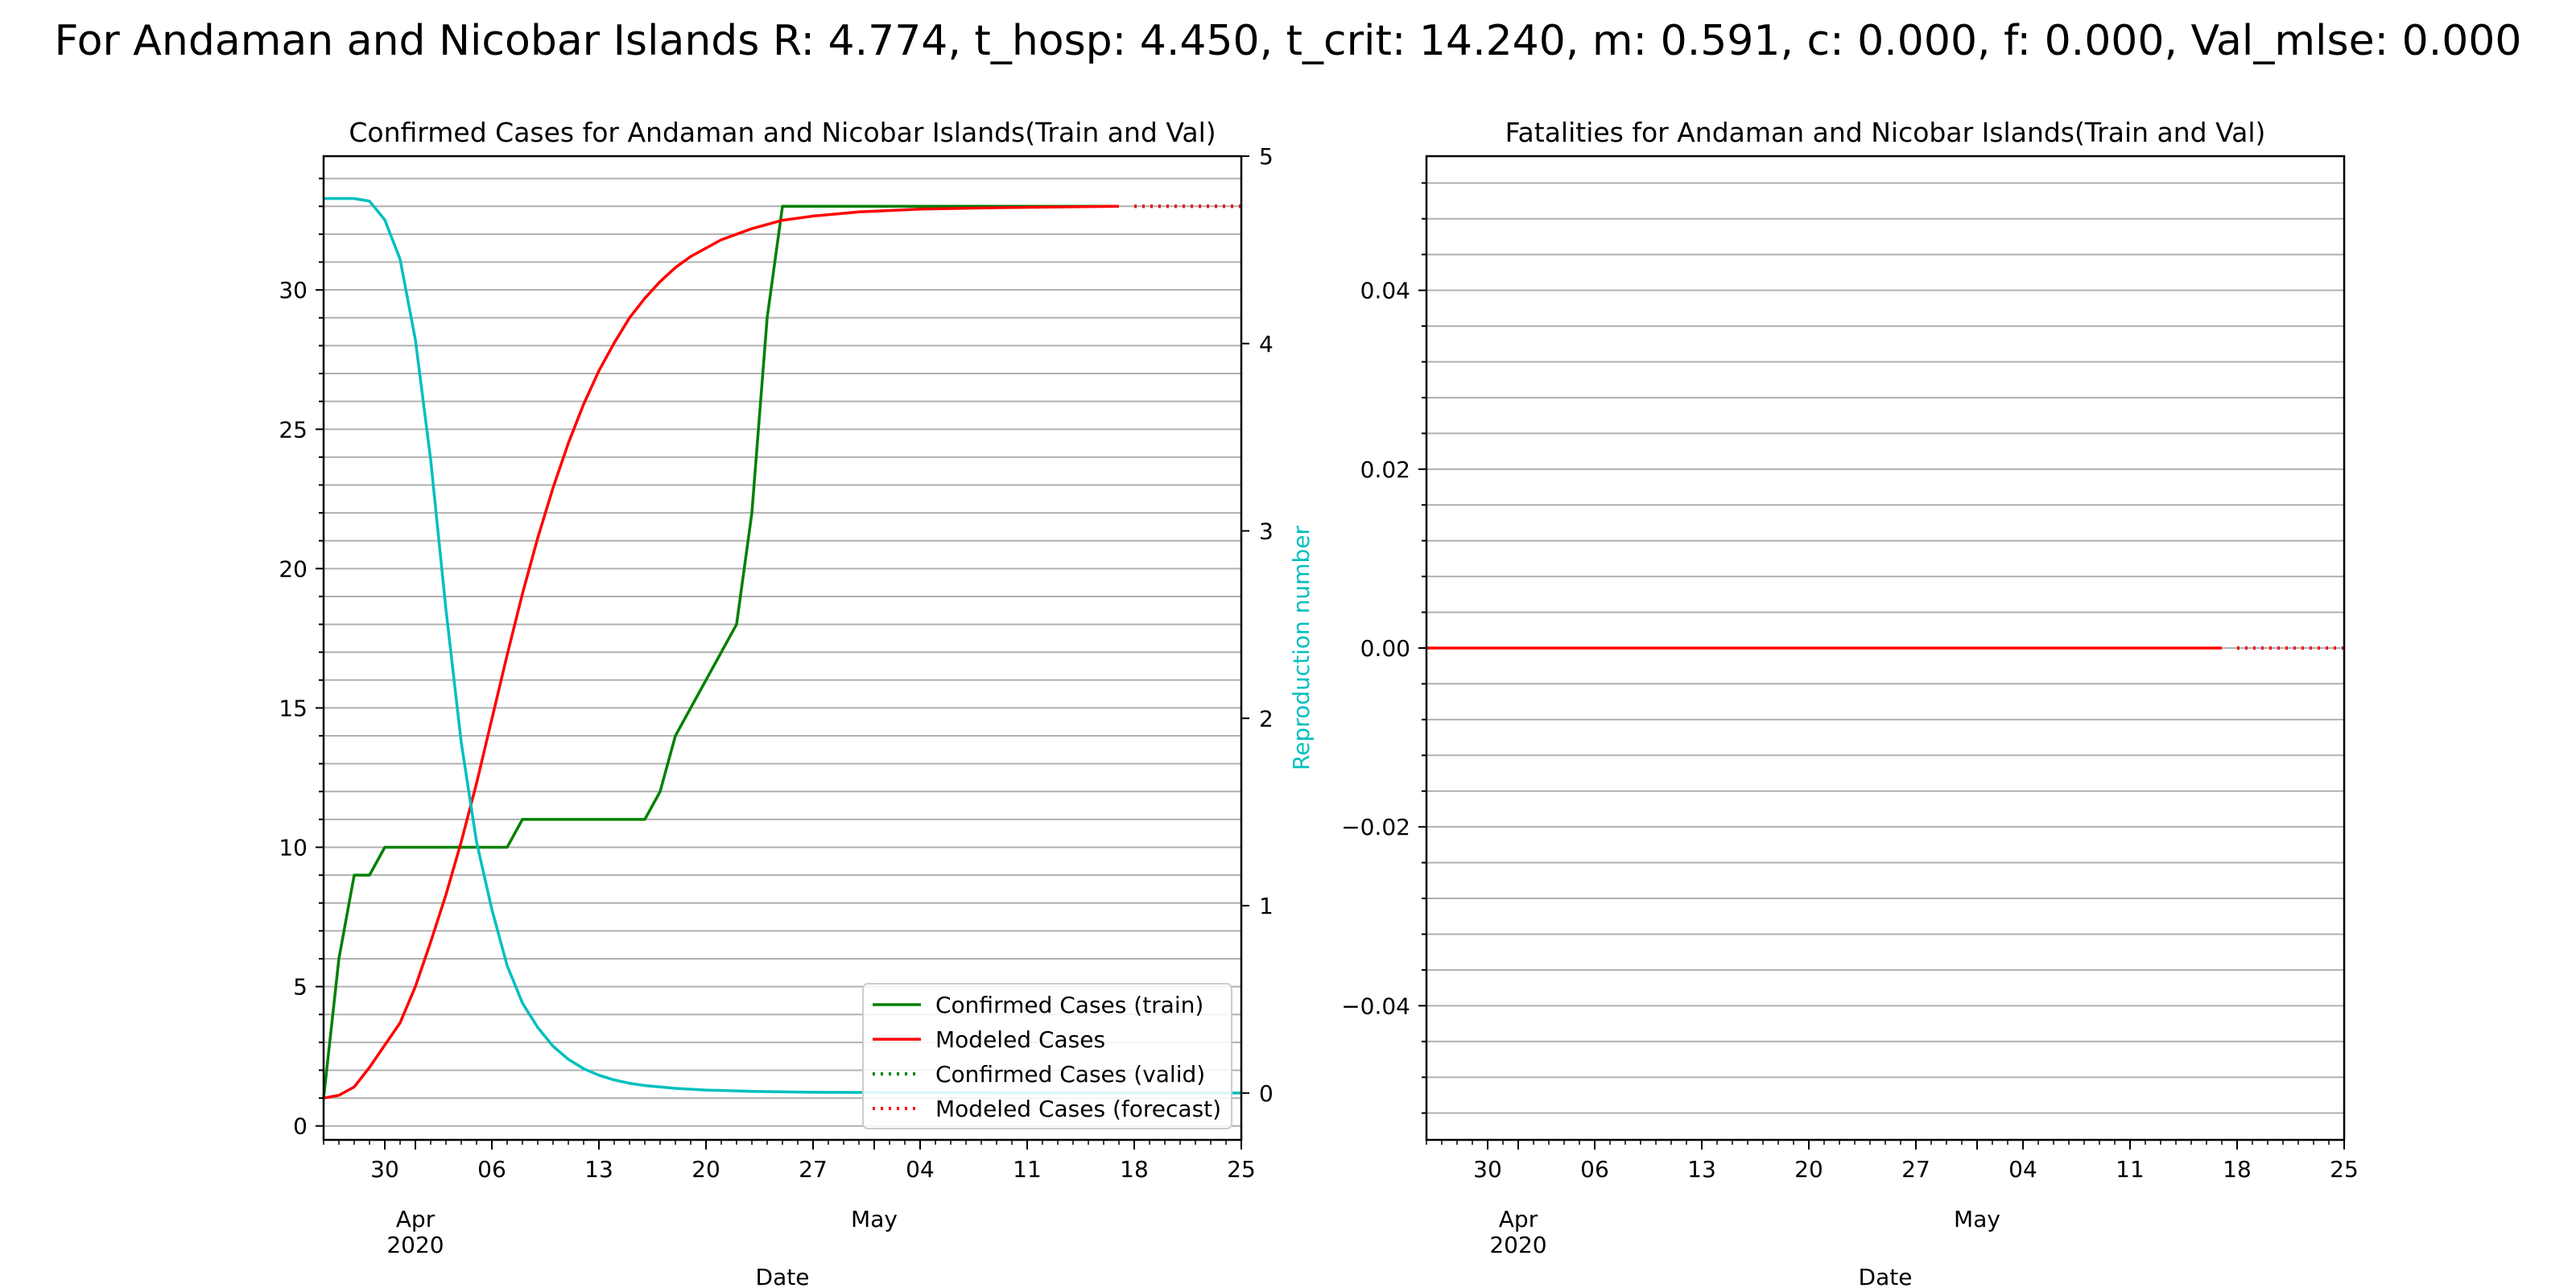 This screenshot has width=2576, height=1288. I want to click on legend-label: Confirmed Cases (train), so click(1069, 1005).